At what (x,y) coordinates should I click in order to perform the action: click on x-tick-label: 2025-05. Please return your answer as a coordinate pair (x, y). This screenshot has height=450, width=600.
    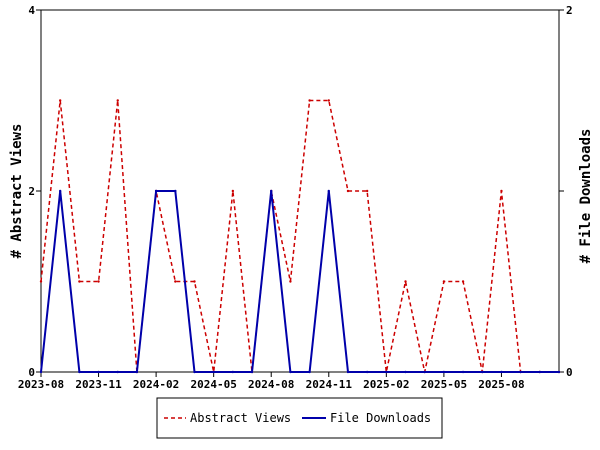
    Looking at the image, I should click on (444, 384).